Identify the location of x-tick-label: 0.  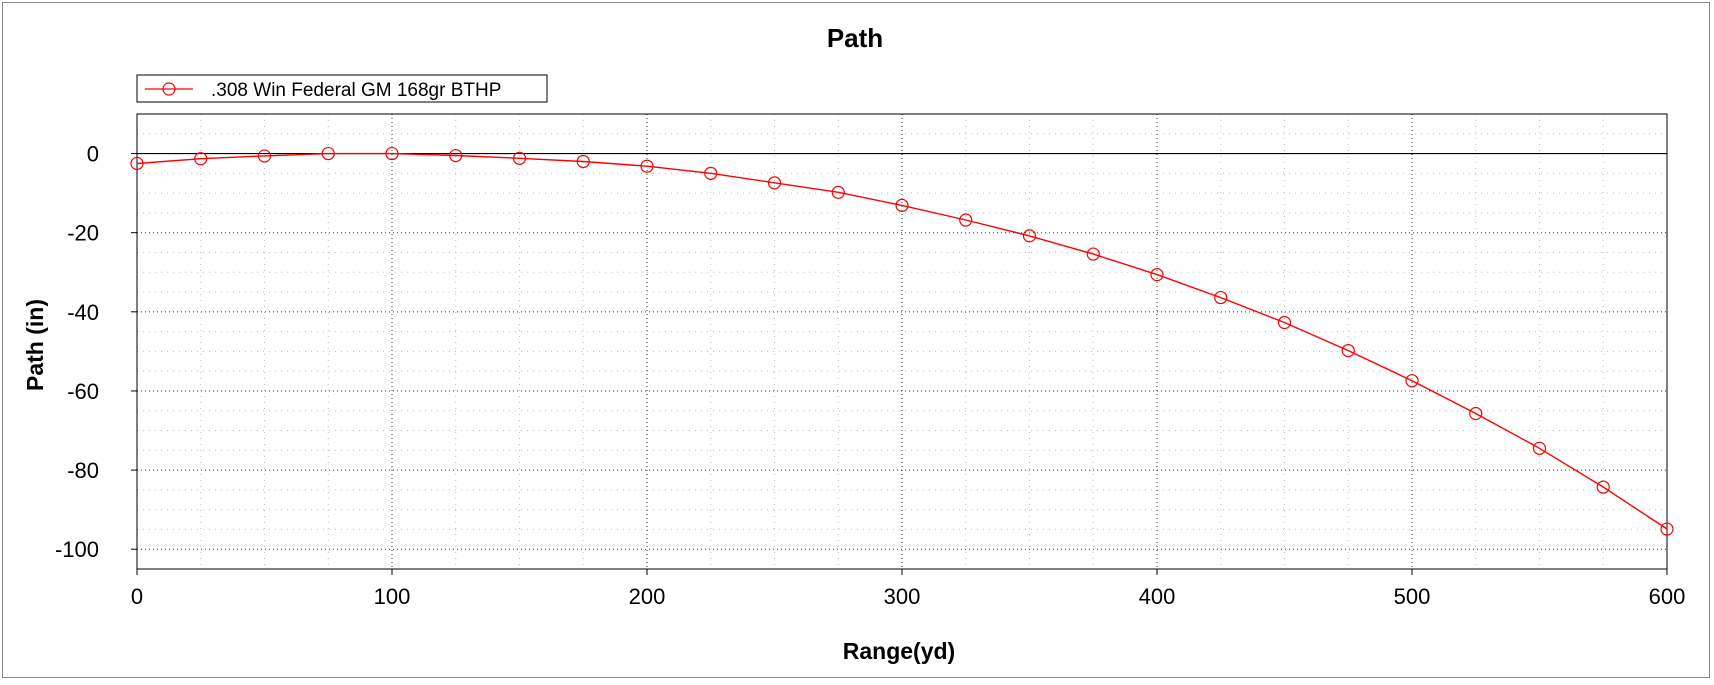
(137, 596).